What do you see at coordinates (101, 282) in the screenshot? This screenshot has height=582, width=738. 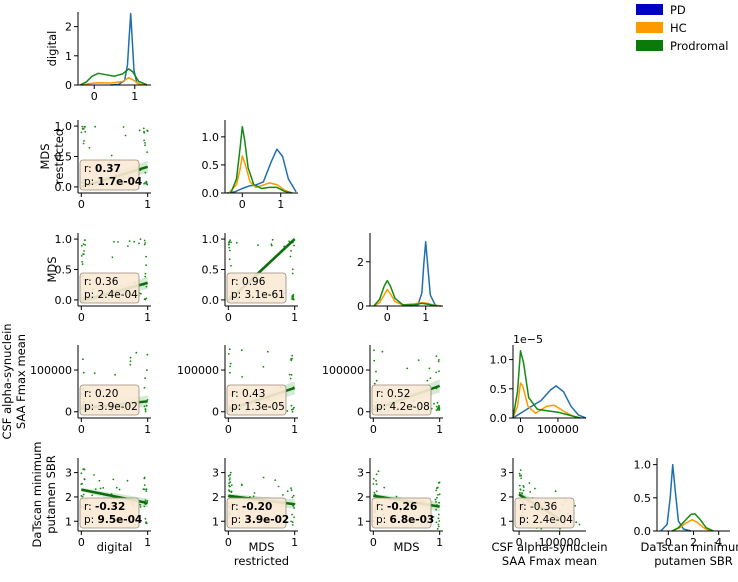 I see `stats-r-line: r: 0.36` at bounding box center [101, 282].